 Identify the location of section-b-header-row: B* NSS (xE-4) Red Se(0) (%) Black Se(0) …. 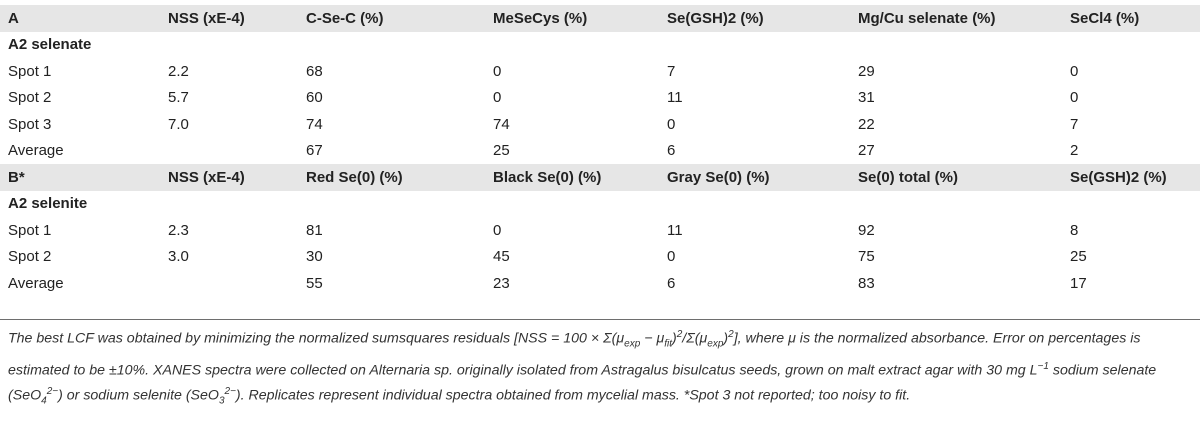
(600, 177).